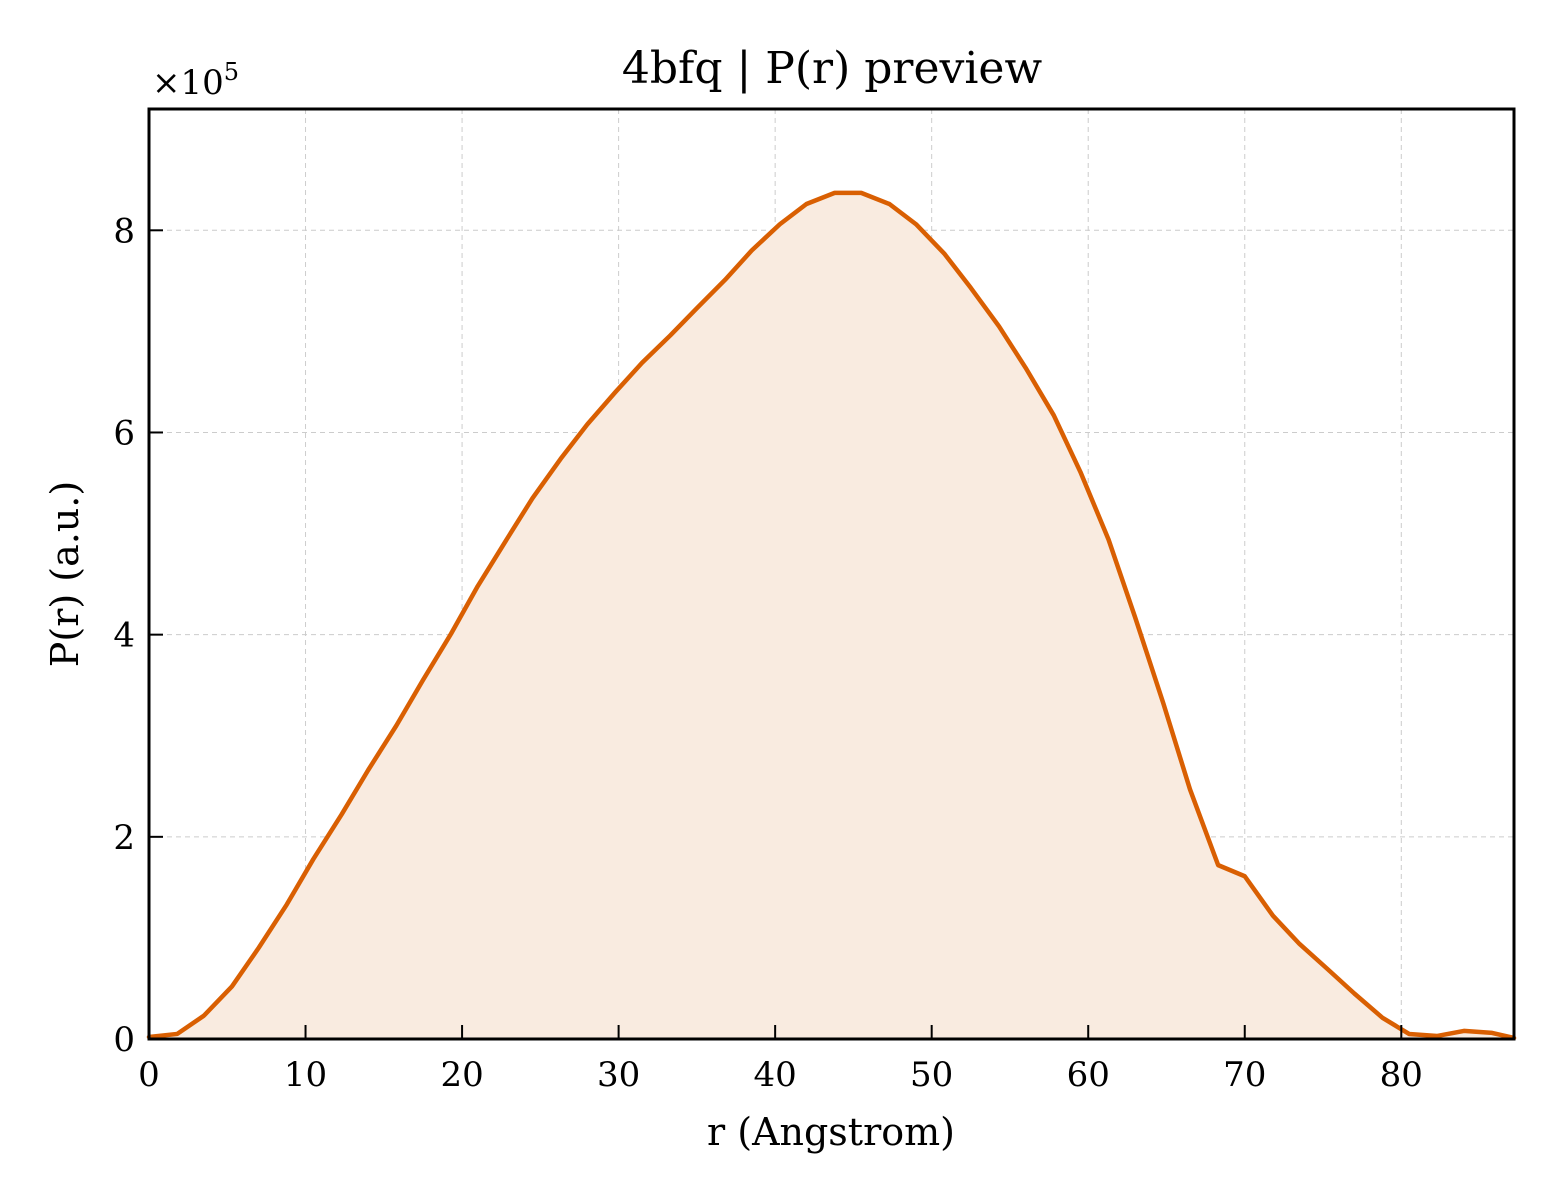  What do you see at coordinates (124, 231) in the screenshot?
I see `y-tick-label: 8` at bounding box center [124, 231].